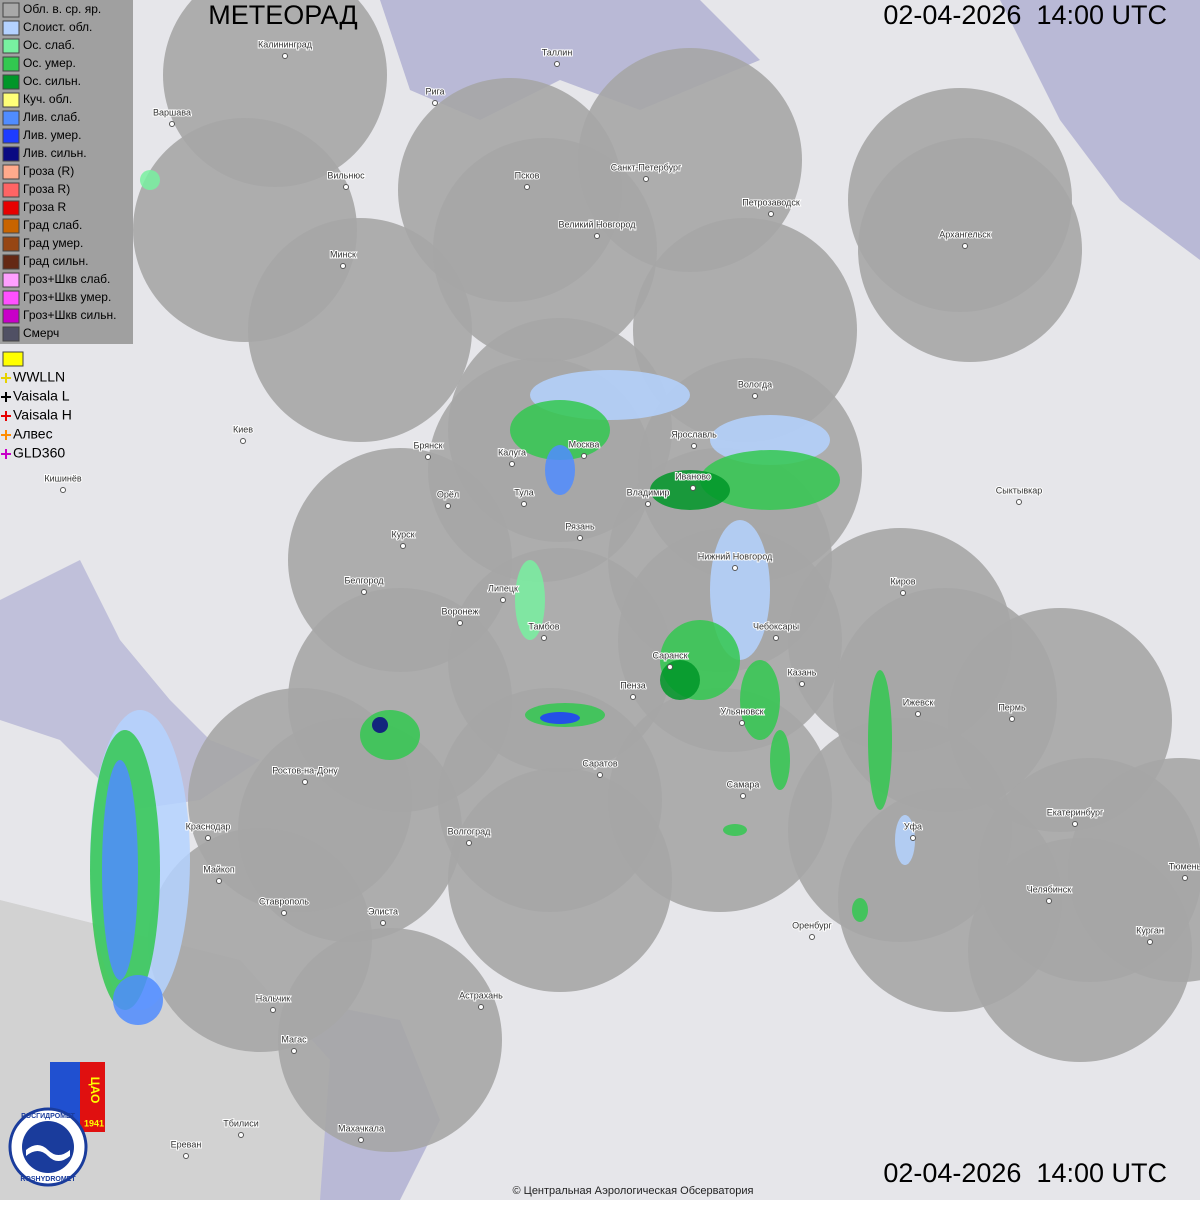  Describe the element at coordinates (67, 297) in the screenshot. I see `legend-label: Гроз+Шкв умер.` at that location.